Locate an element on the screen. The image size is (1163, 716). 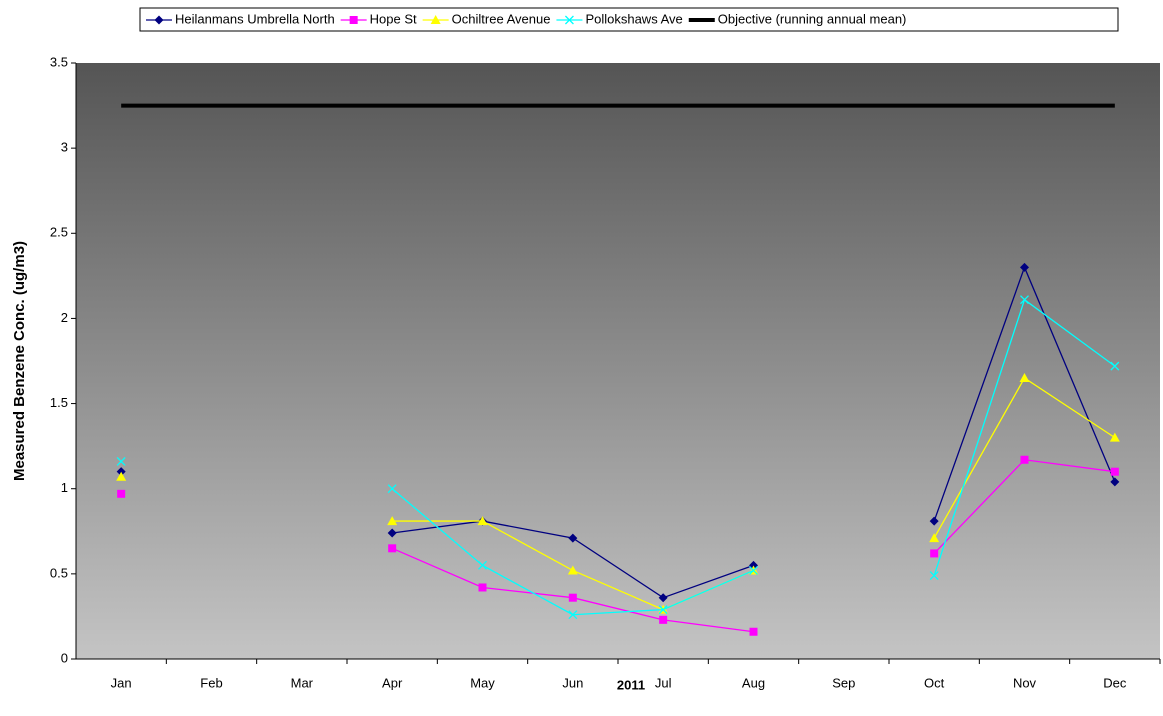
legend is located at coordinates (629, 19).